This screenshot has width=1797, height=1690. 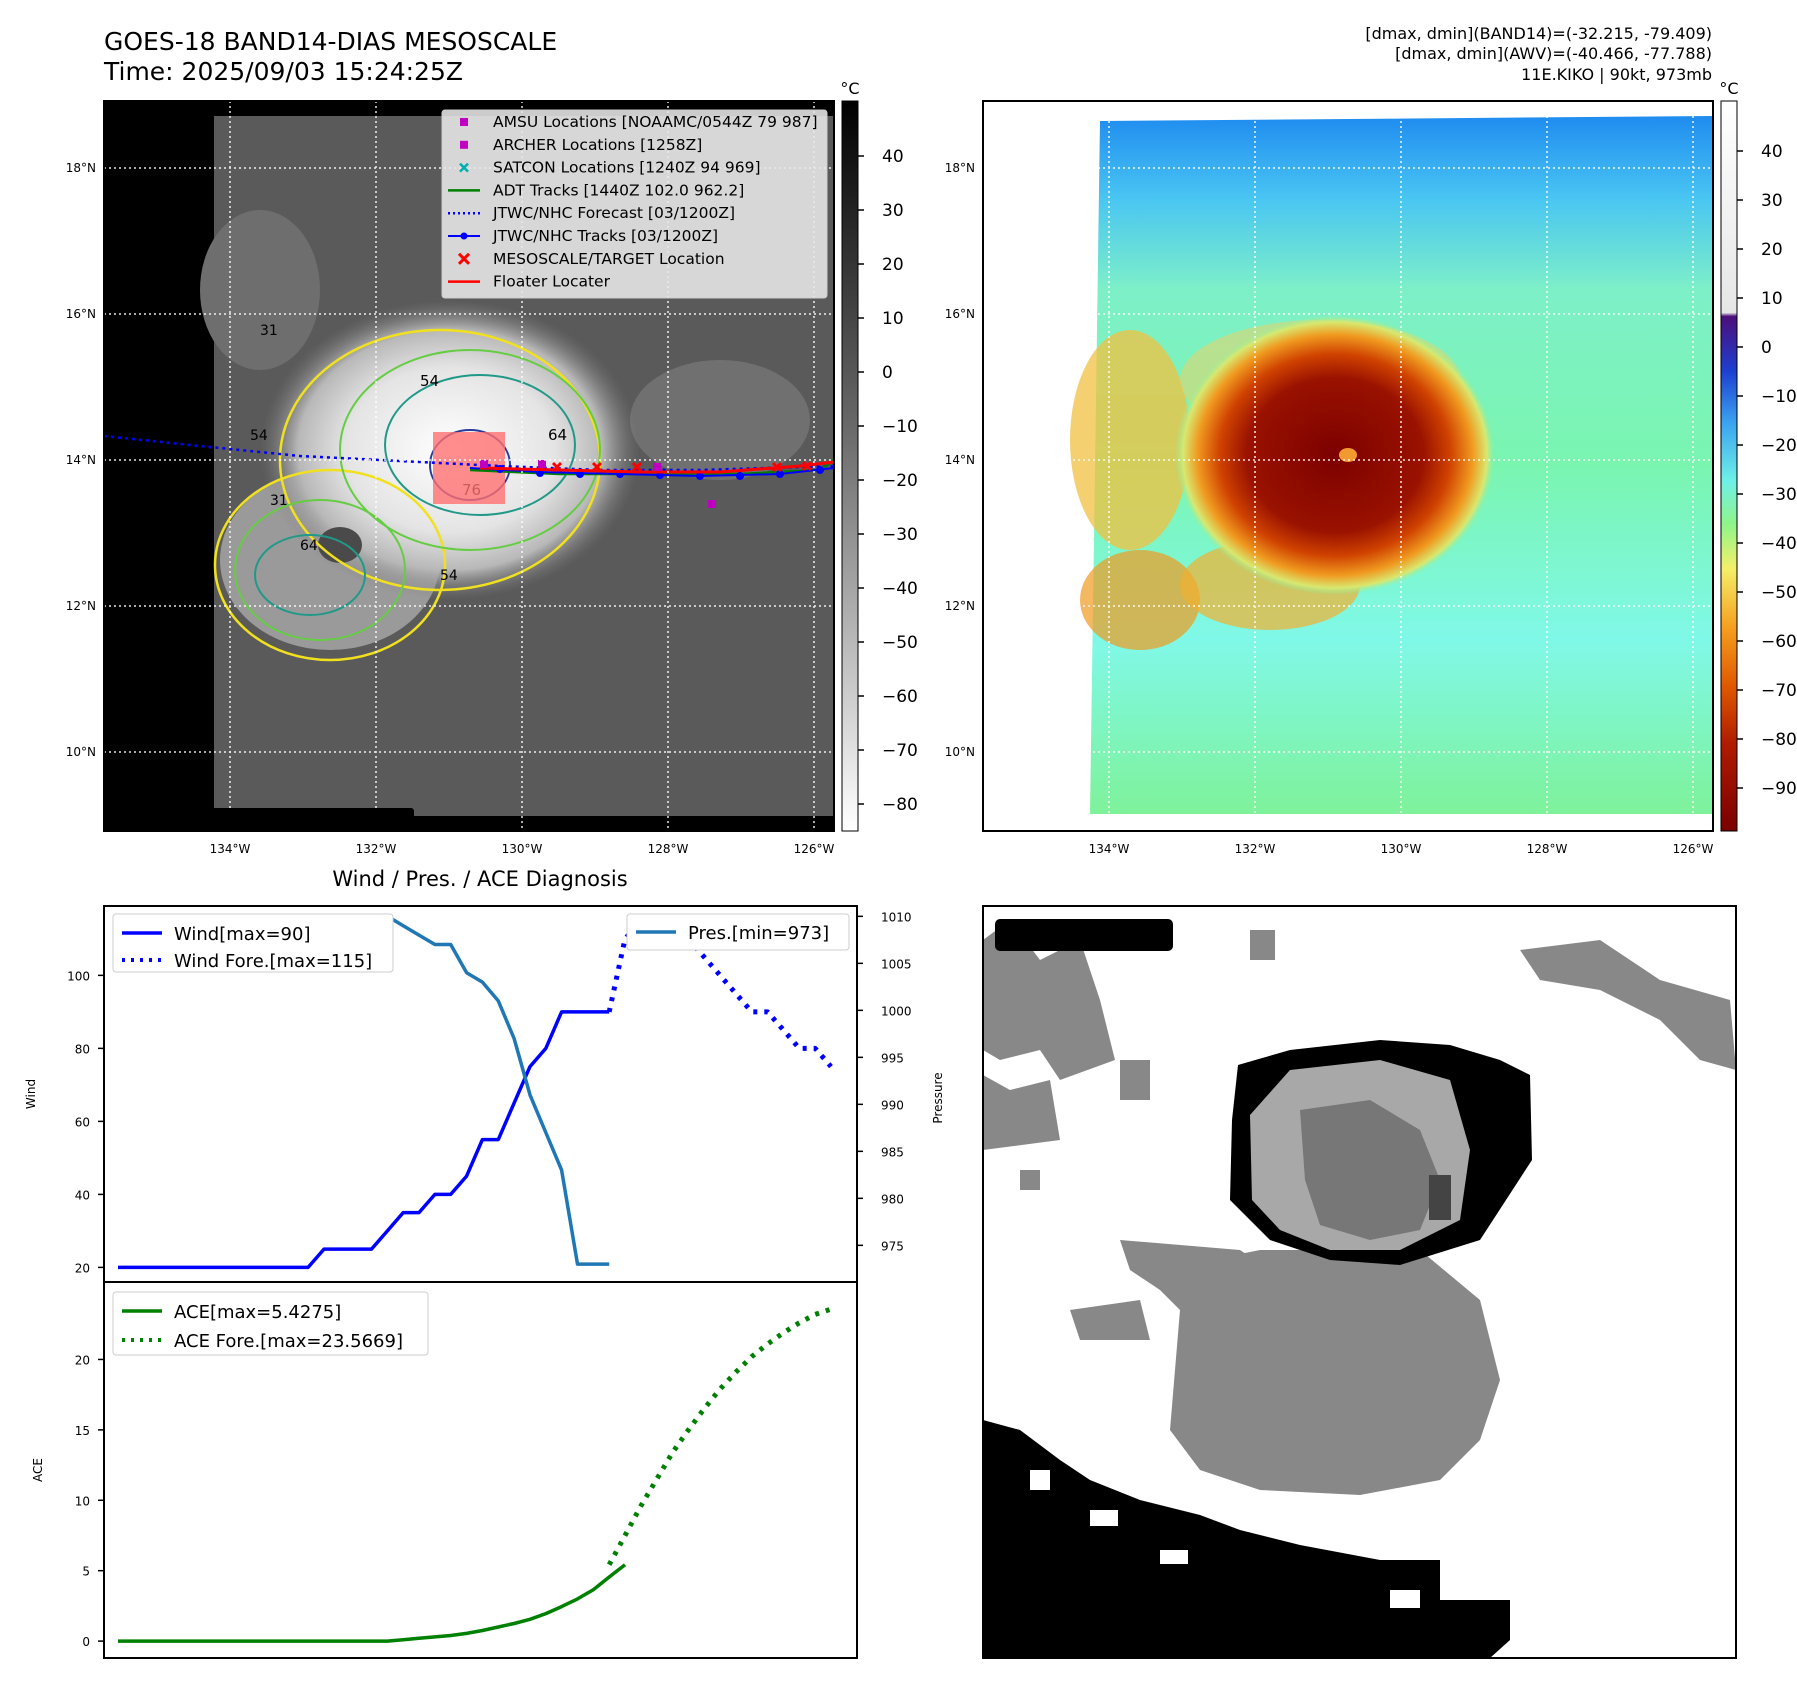 I want to click on y-tick-label: 100, so click(x=78, y=976).